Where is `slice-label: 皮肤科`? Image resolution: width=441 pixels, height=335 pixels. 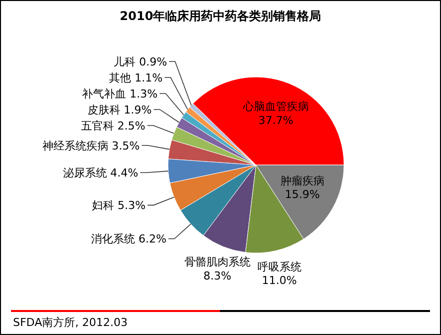 slice-label: 皮肤科 is located at coordinates (103, 109).